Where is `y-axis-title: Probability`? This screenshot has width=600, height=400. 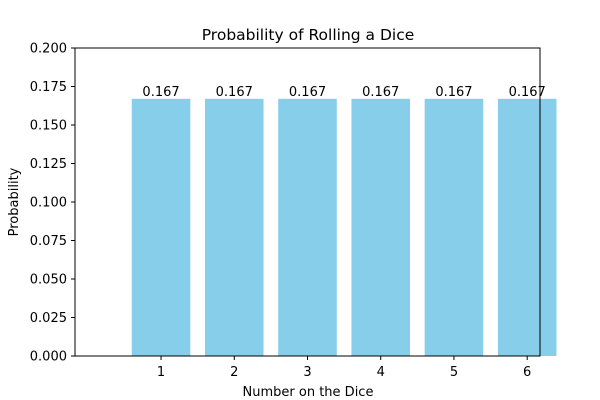 y-axis-title: Probability is located at coordinates (14, 201).